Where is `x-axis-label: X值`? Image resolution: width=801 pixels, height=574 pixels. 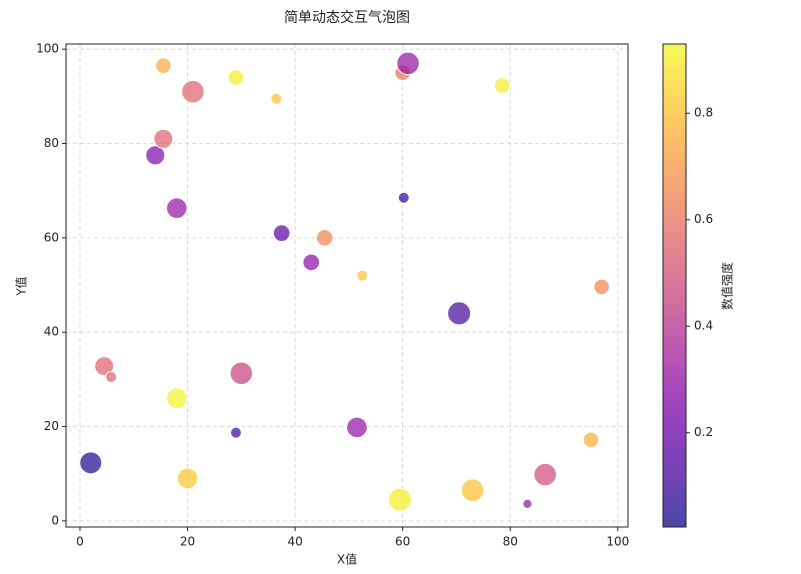
x-axis-label: X值 is located at coordinates (347, 559).